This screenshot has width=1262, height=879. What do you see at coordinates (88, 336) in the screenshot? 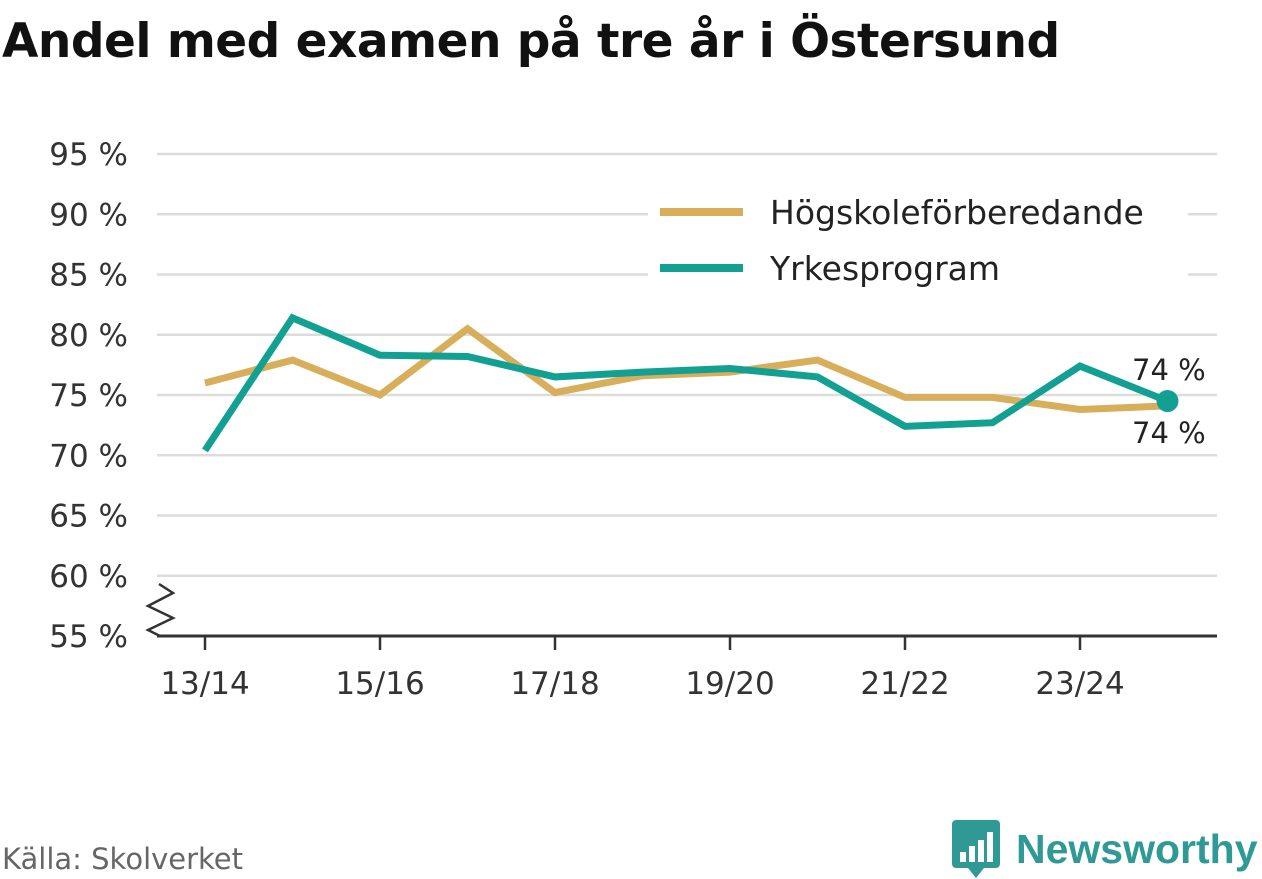
I see `y-tick-label: 80 %` at bounding box center [88, 336].